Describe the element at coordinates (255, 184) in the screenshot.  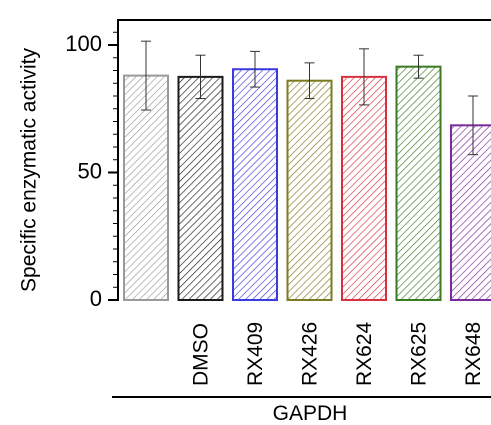
I see `bar-rx409` at that location.